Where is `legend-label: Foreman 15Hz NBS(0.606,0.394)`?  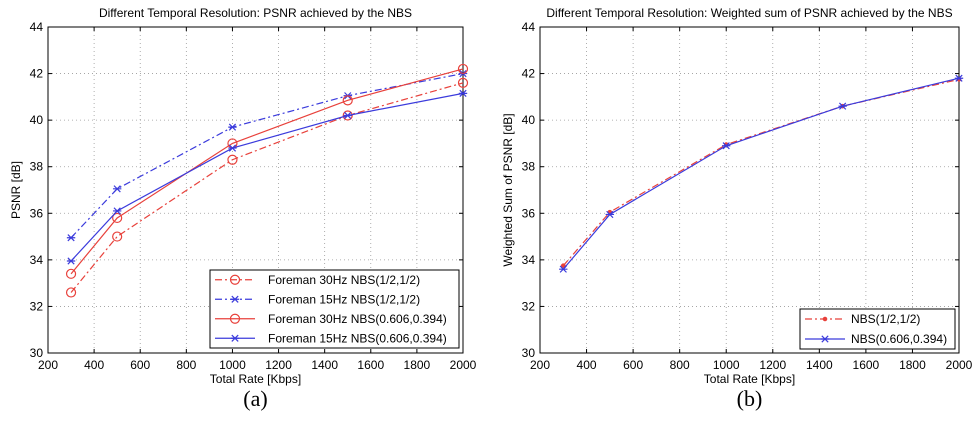
legend-label: Foreman 15Hz NBS(0.606,0.394) is located at coordinates (357, 338).